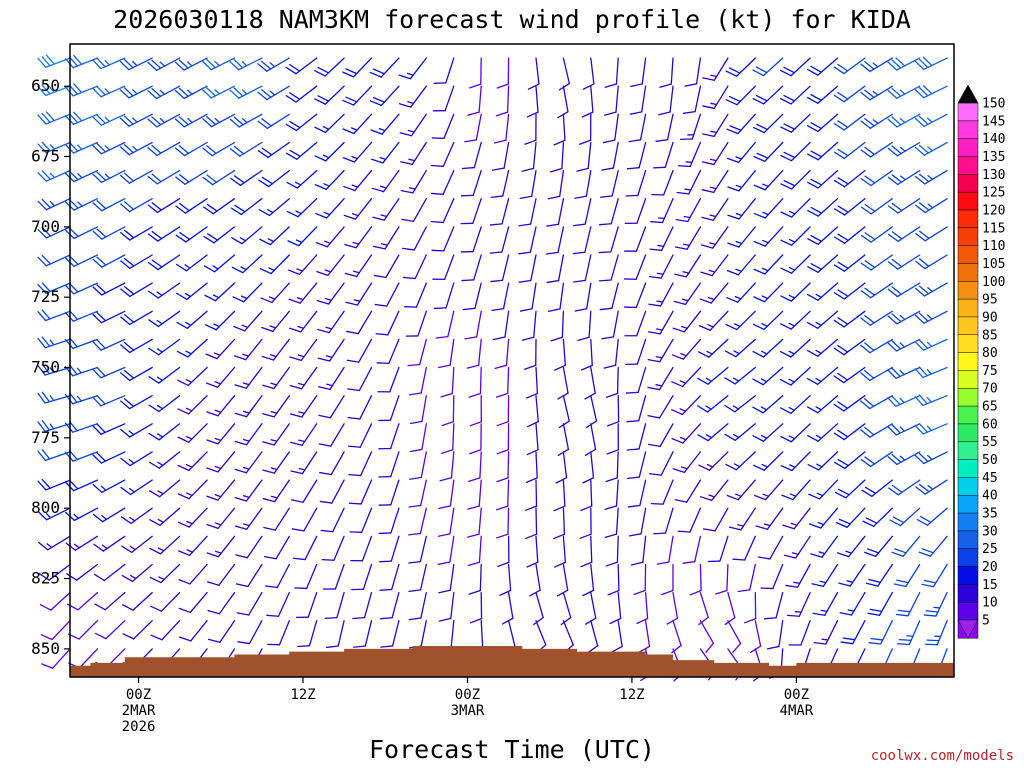 This screenshot has width=1024, height=768. I want to click on colorbar-label: 105, so click(993, 264).